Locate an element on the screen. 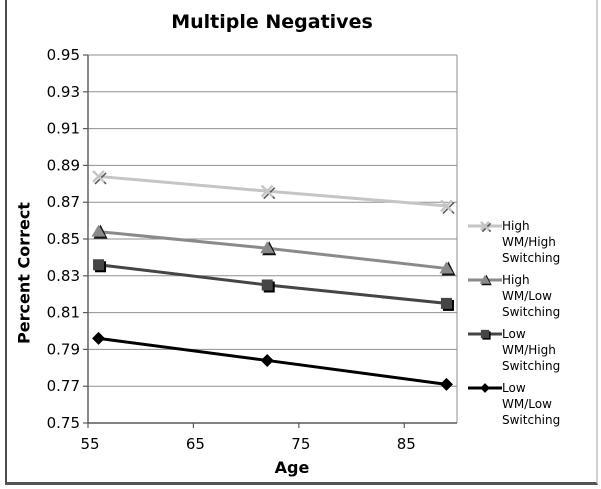  triangle-marker-icon is located at coordinates (485, 280).